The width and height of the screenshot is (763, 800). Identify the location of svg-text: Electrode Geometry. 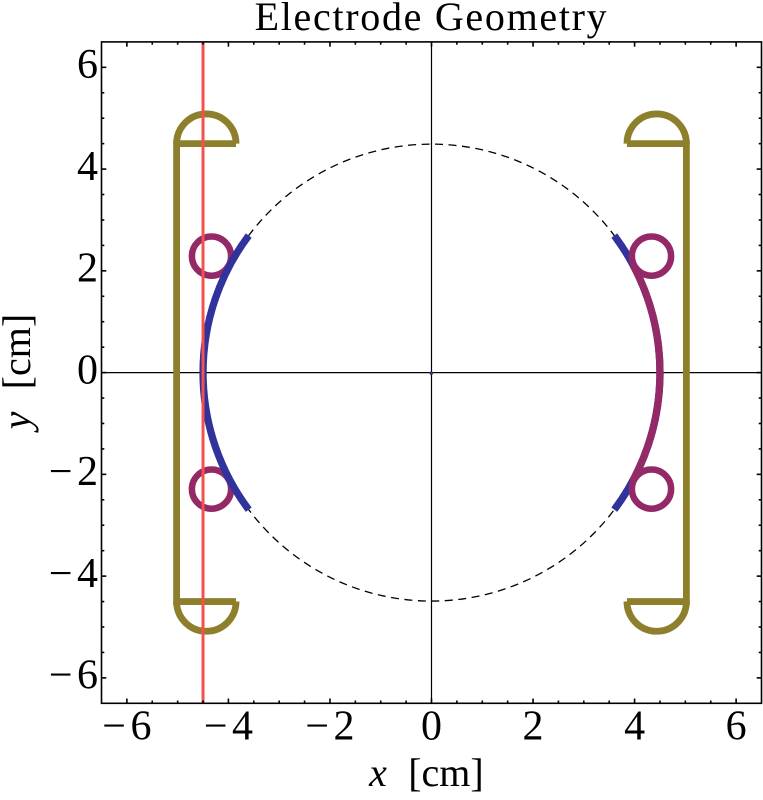
(432, 19).